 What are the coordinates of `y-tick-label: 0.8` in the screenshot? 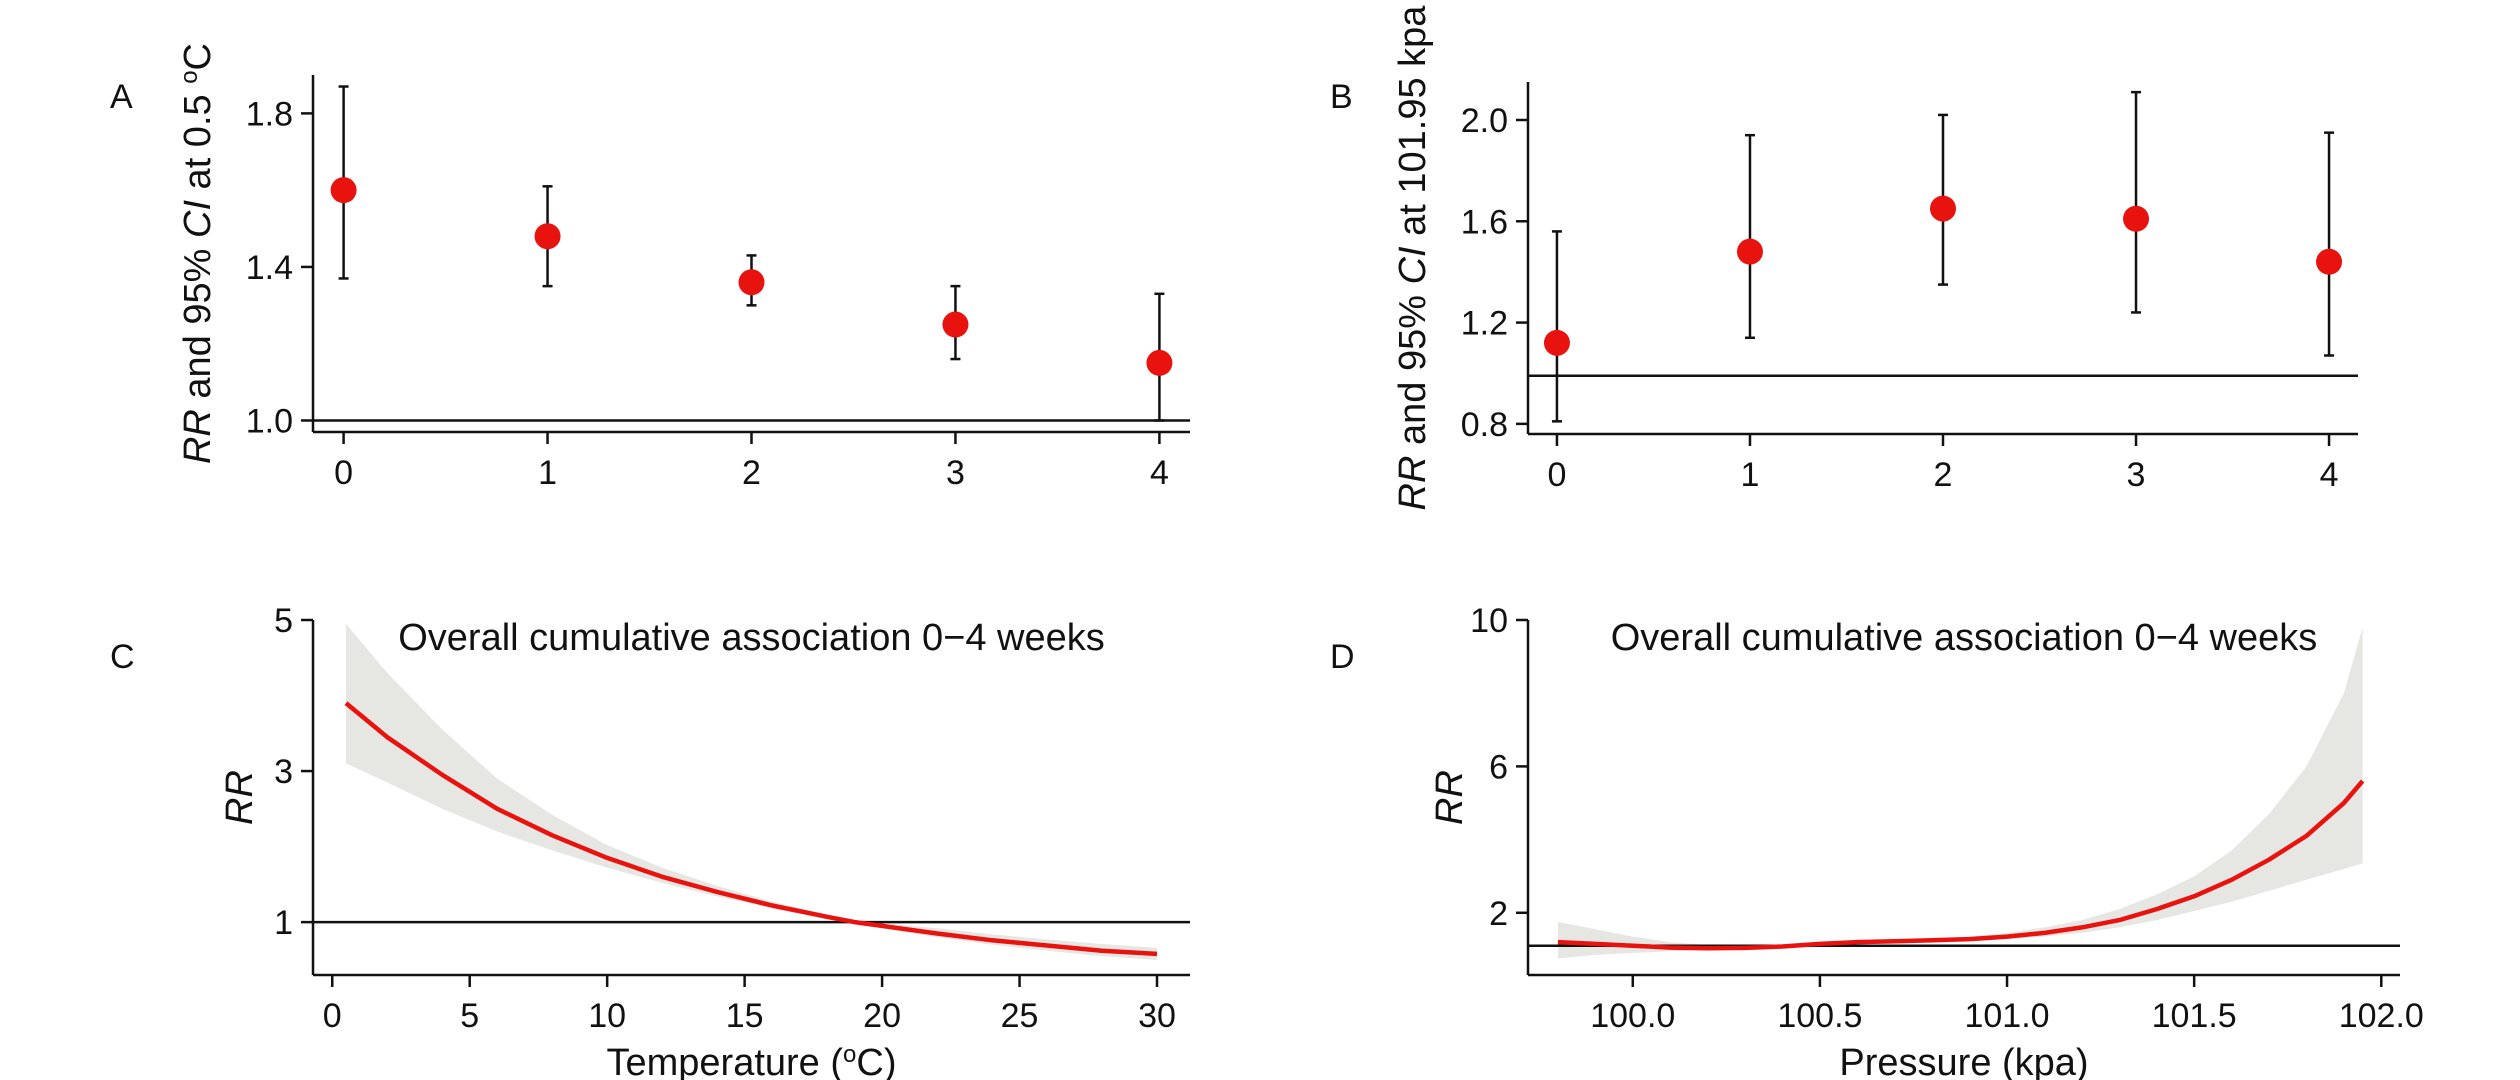 It's located at (1484, 425).